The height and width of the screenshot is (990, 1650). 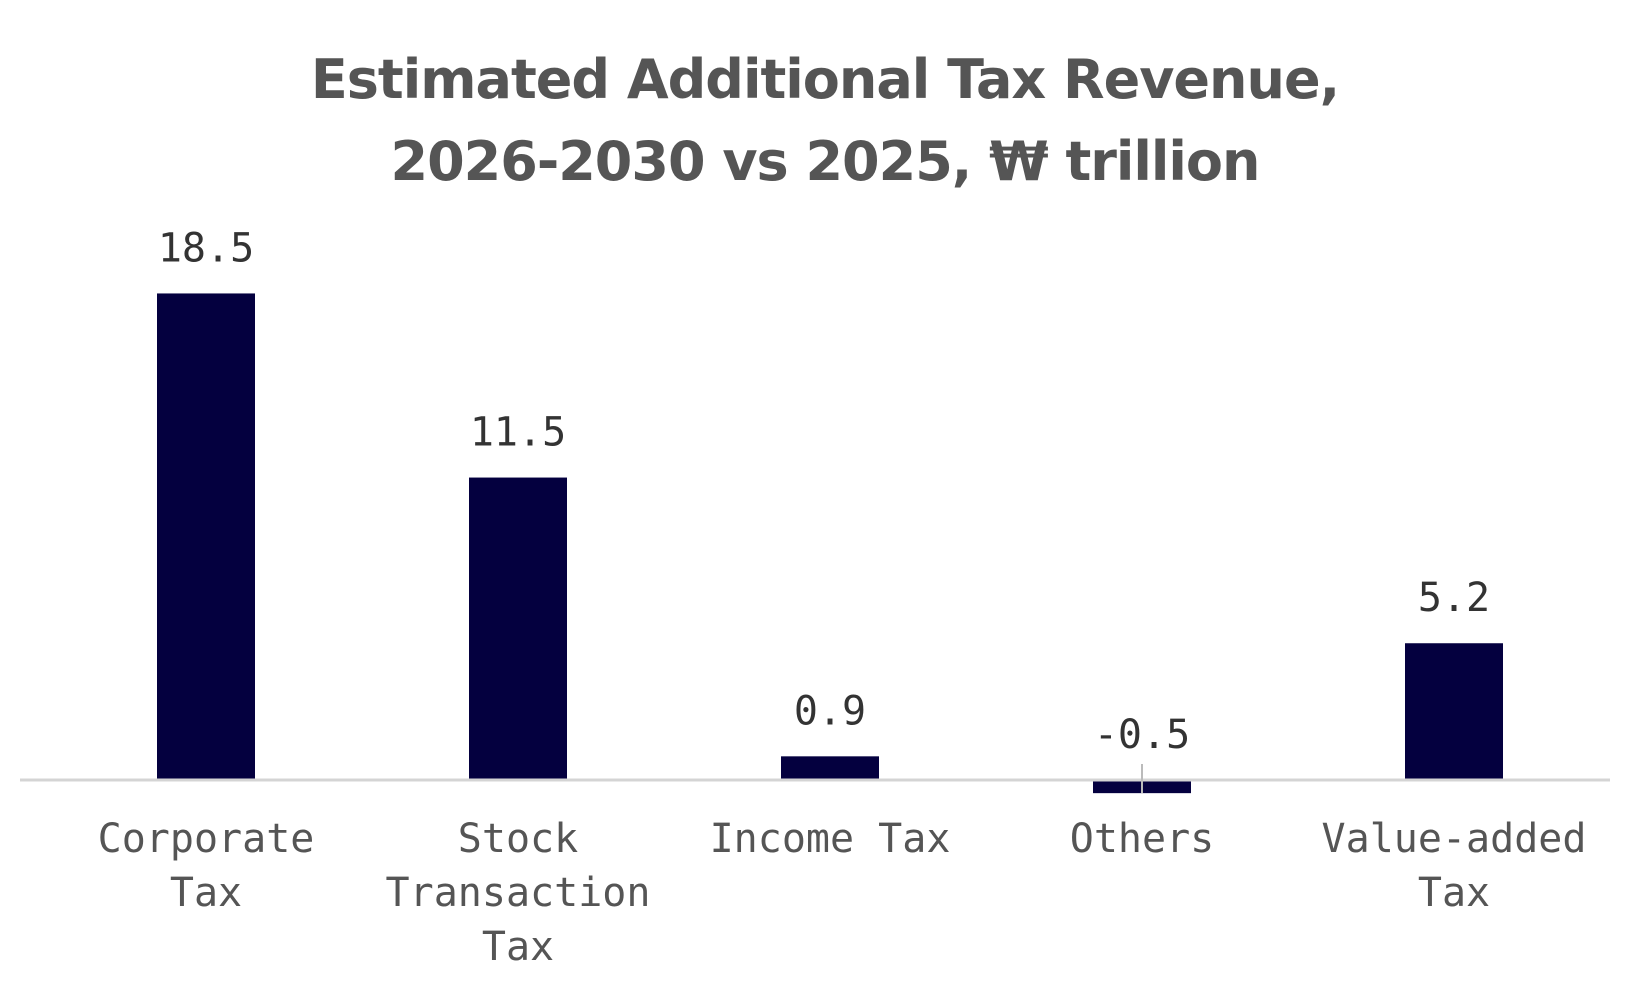 I want to click on chart-title-line-1: Estimated Additional Tax Revenue,, so click(x=825, y=79).